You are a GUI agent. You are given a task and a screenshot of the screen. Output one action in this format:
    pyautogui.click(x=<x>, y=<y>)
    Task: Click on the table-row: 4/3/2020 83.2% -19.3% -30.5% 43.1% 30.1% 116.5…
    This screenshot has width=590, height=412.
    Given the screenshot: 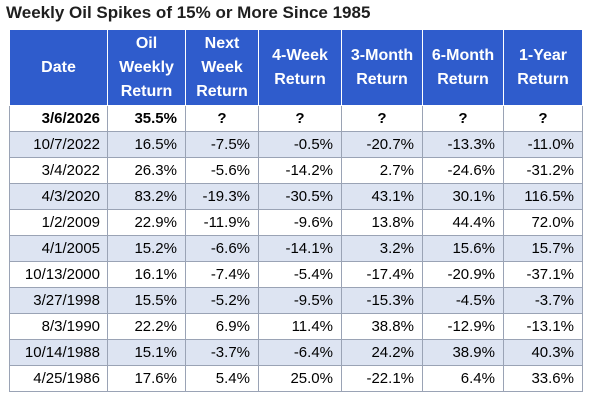 What is the action you would take?
    pyautogui.click(x=296, y=196)
    